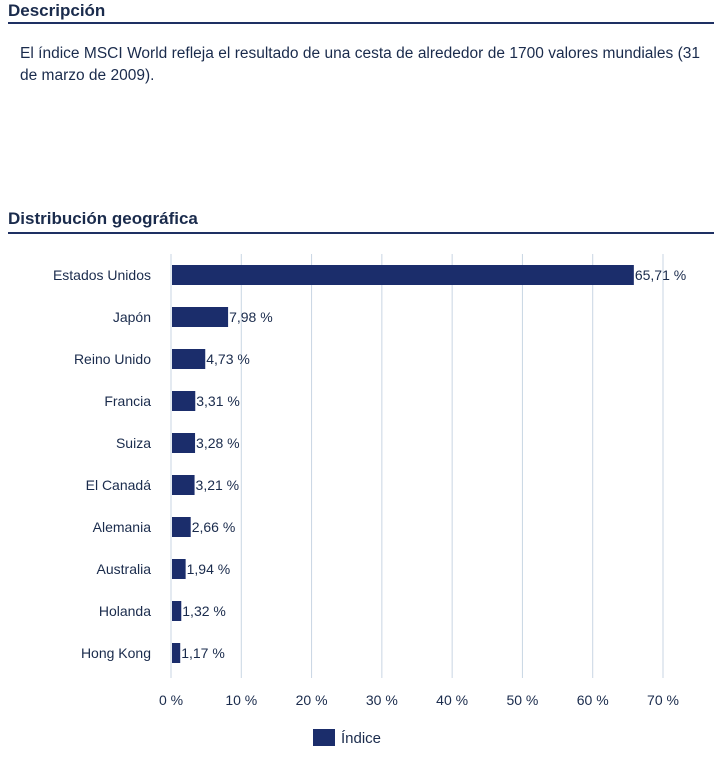 The width and height of the screenshot is (724, 760). What do you see at coordinates (119, 485) in the screenshot?
I see `category-label: El Canadá` at bounding box center [119, 485].